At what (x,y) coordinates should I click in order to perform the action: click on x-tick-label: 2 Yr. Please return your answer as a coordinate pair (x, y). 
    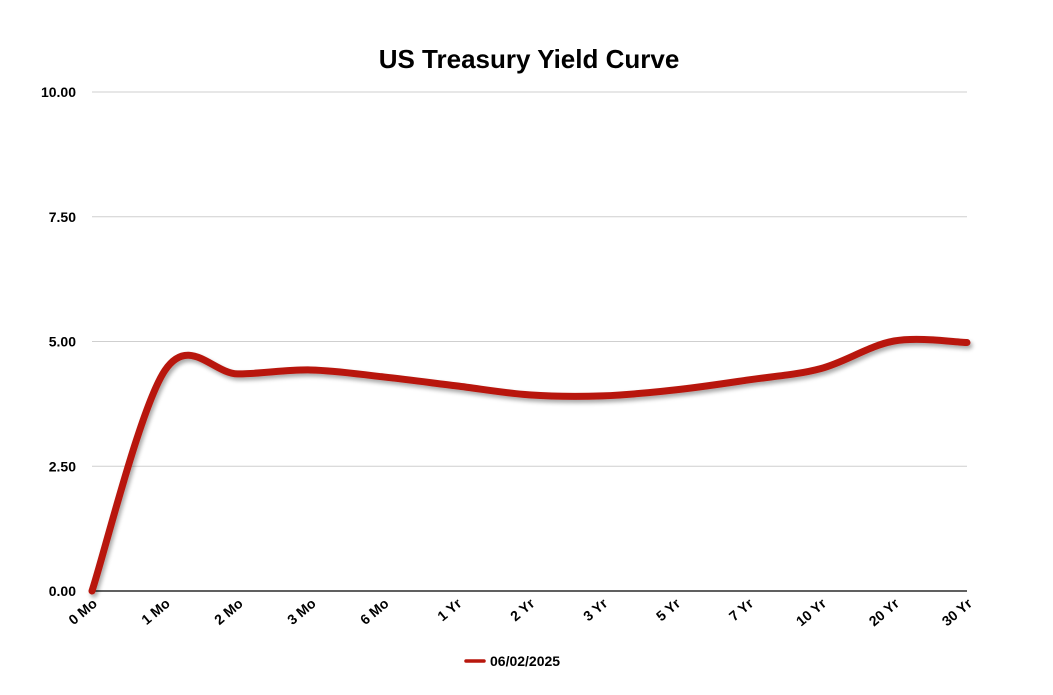
    Looking at the image, I should click on (522, 609).